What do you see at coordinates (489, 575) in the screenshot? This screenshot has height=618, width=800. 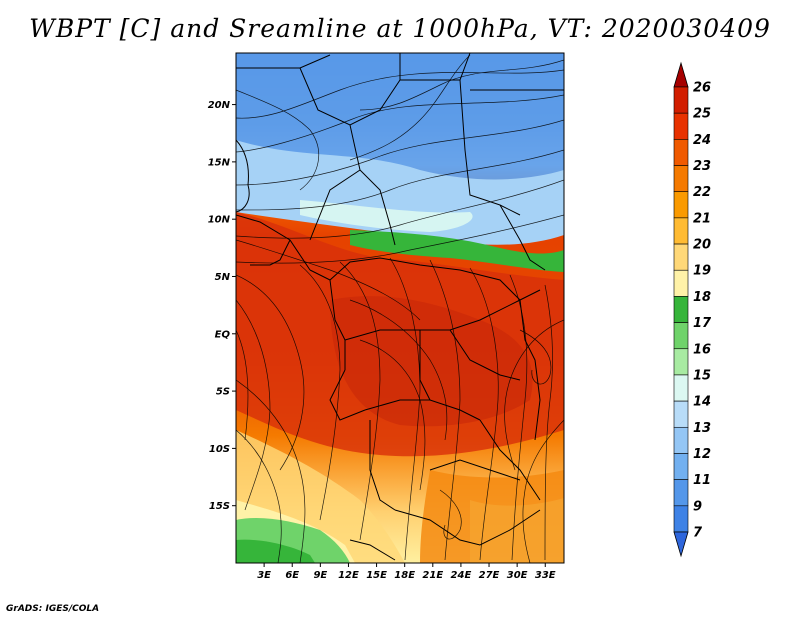 I see `lon-tick-label: 27E` at bounding box center [489, 575].